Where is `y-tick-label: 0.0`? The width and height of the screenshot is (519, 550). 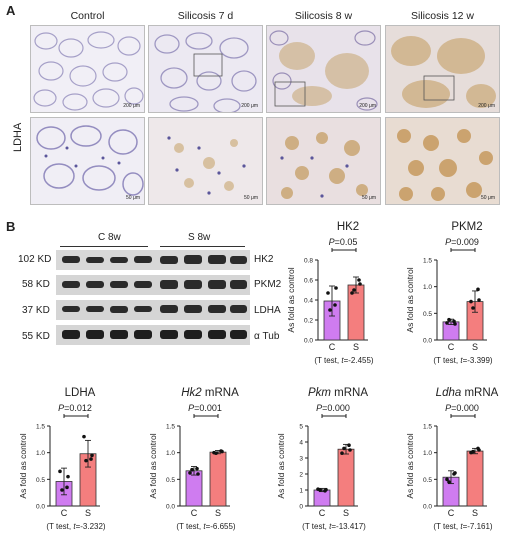 y-tick-label: 0.0 is located at coordinates (427, 341).